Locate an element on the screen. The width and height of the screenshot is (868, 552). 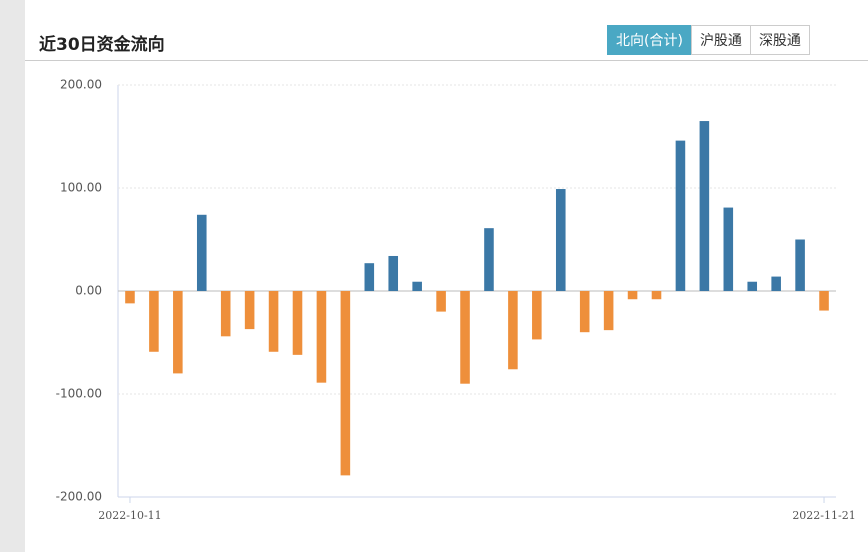
chart-title: 近30日资金流向 is located at coordinates (102, 45).